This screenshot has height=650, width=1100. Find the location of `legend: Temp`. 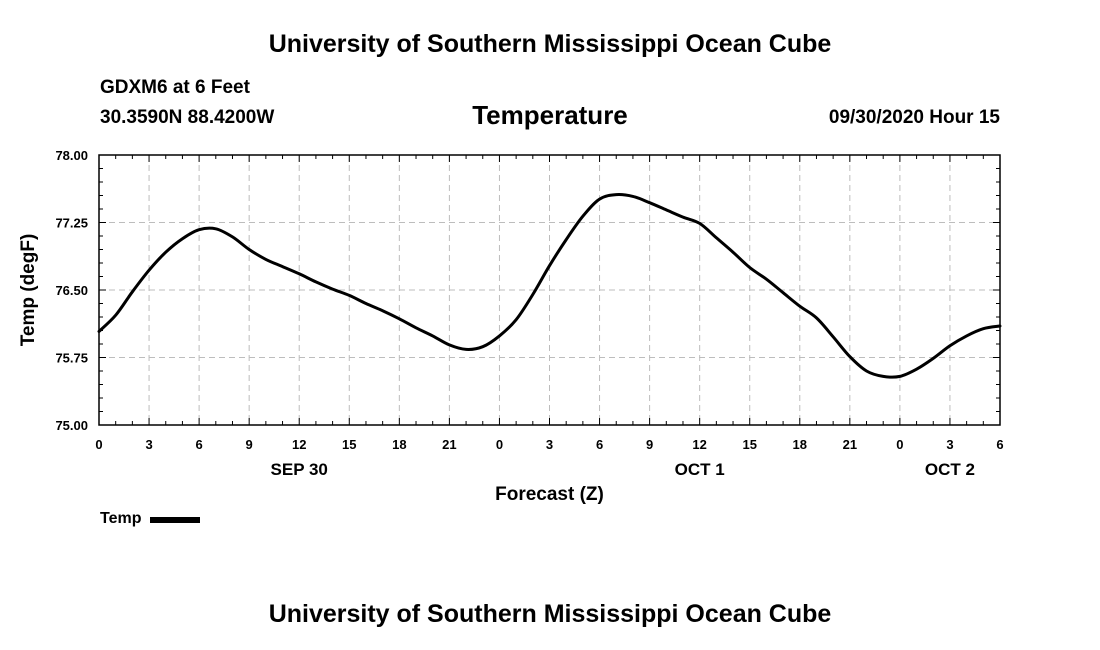

legend: Temp is located at coordinates (150, 519).